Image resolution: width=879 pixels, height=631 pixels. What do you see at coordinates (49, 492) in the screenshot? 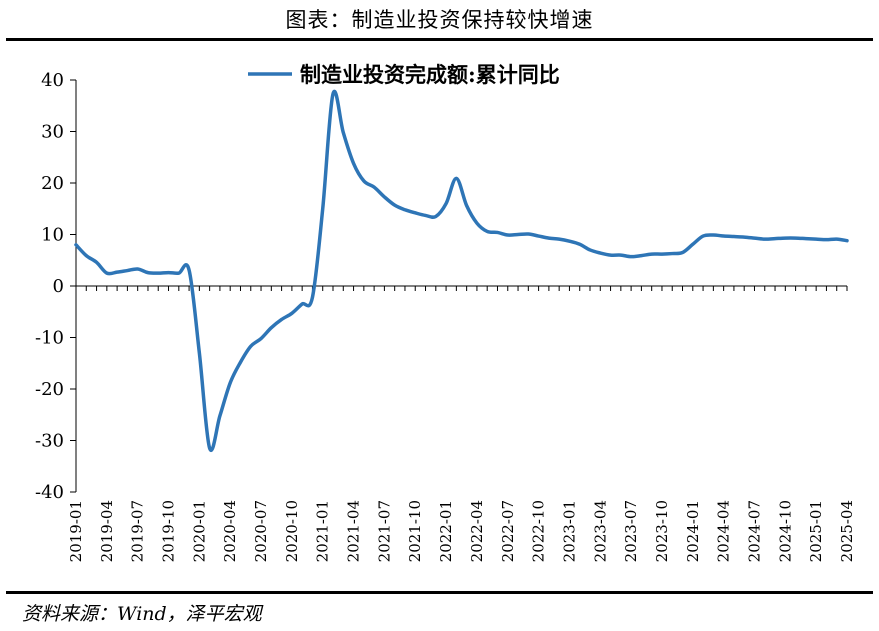
I see `y-tick-label: -40` at bounding box center [49, 492].